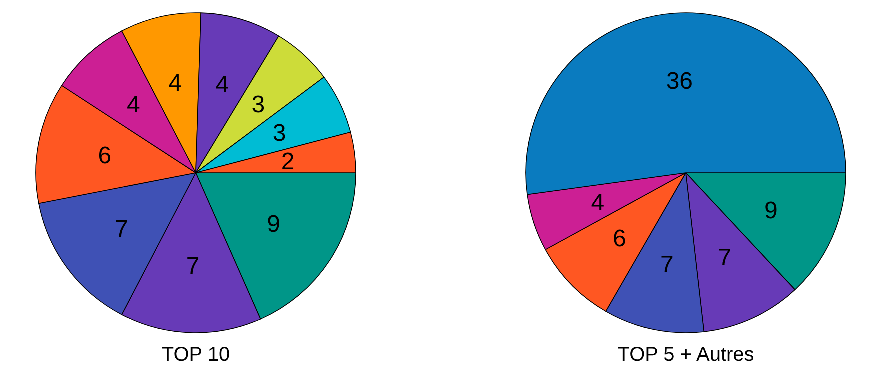 The image size is (874, 373). Describe the element at coordinates (196, 355) in the screenshot. I see `text: TOP 10` at that location.